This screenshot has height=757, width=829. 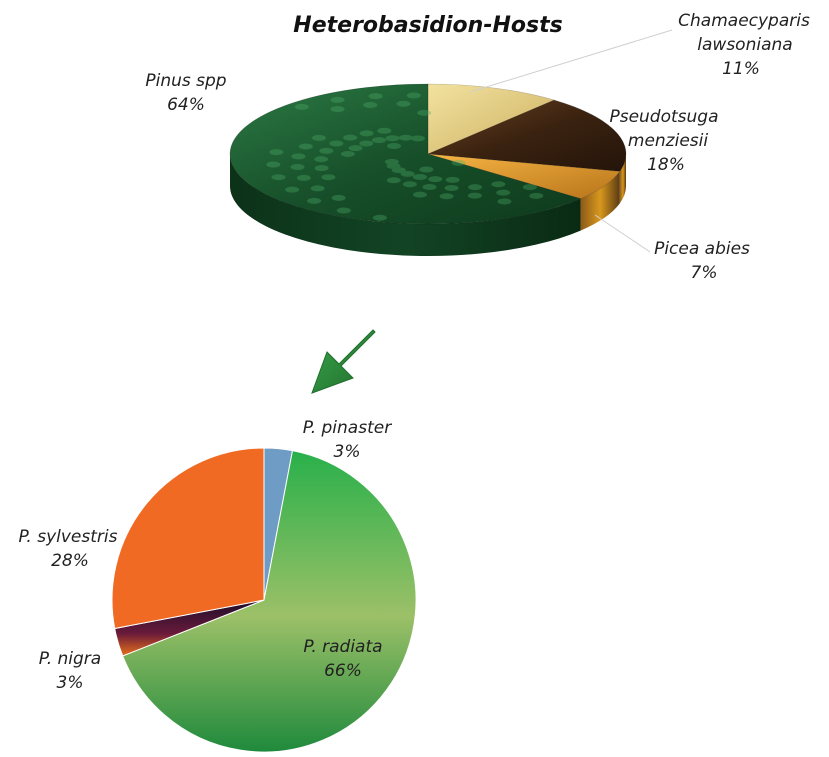 I want to click on label-chamaecyparis-lawsoniana: Chamaecyparis lawsoniana 11%, so click(x=744, y=45).